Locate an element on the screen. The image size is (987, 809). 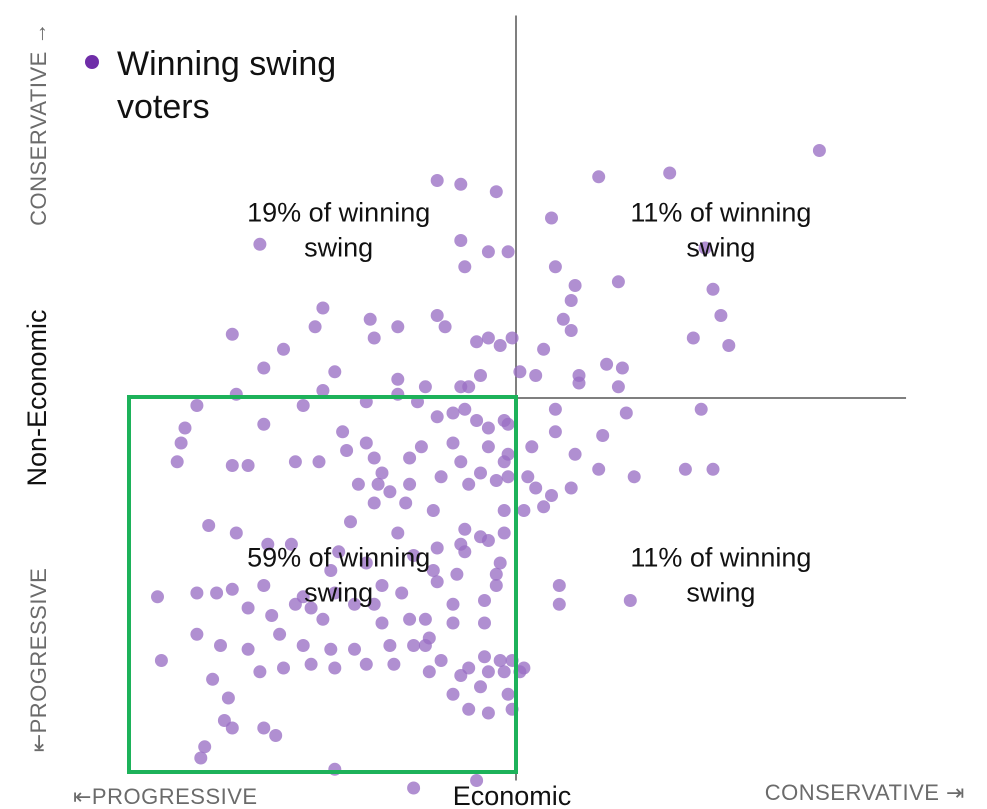
legend: Winning swing voters is located at coordinates (210, 85).